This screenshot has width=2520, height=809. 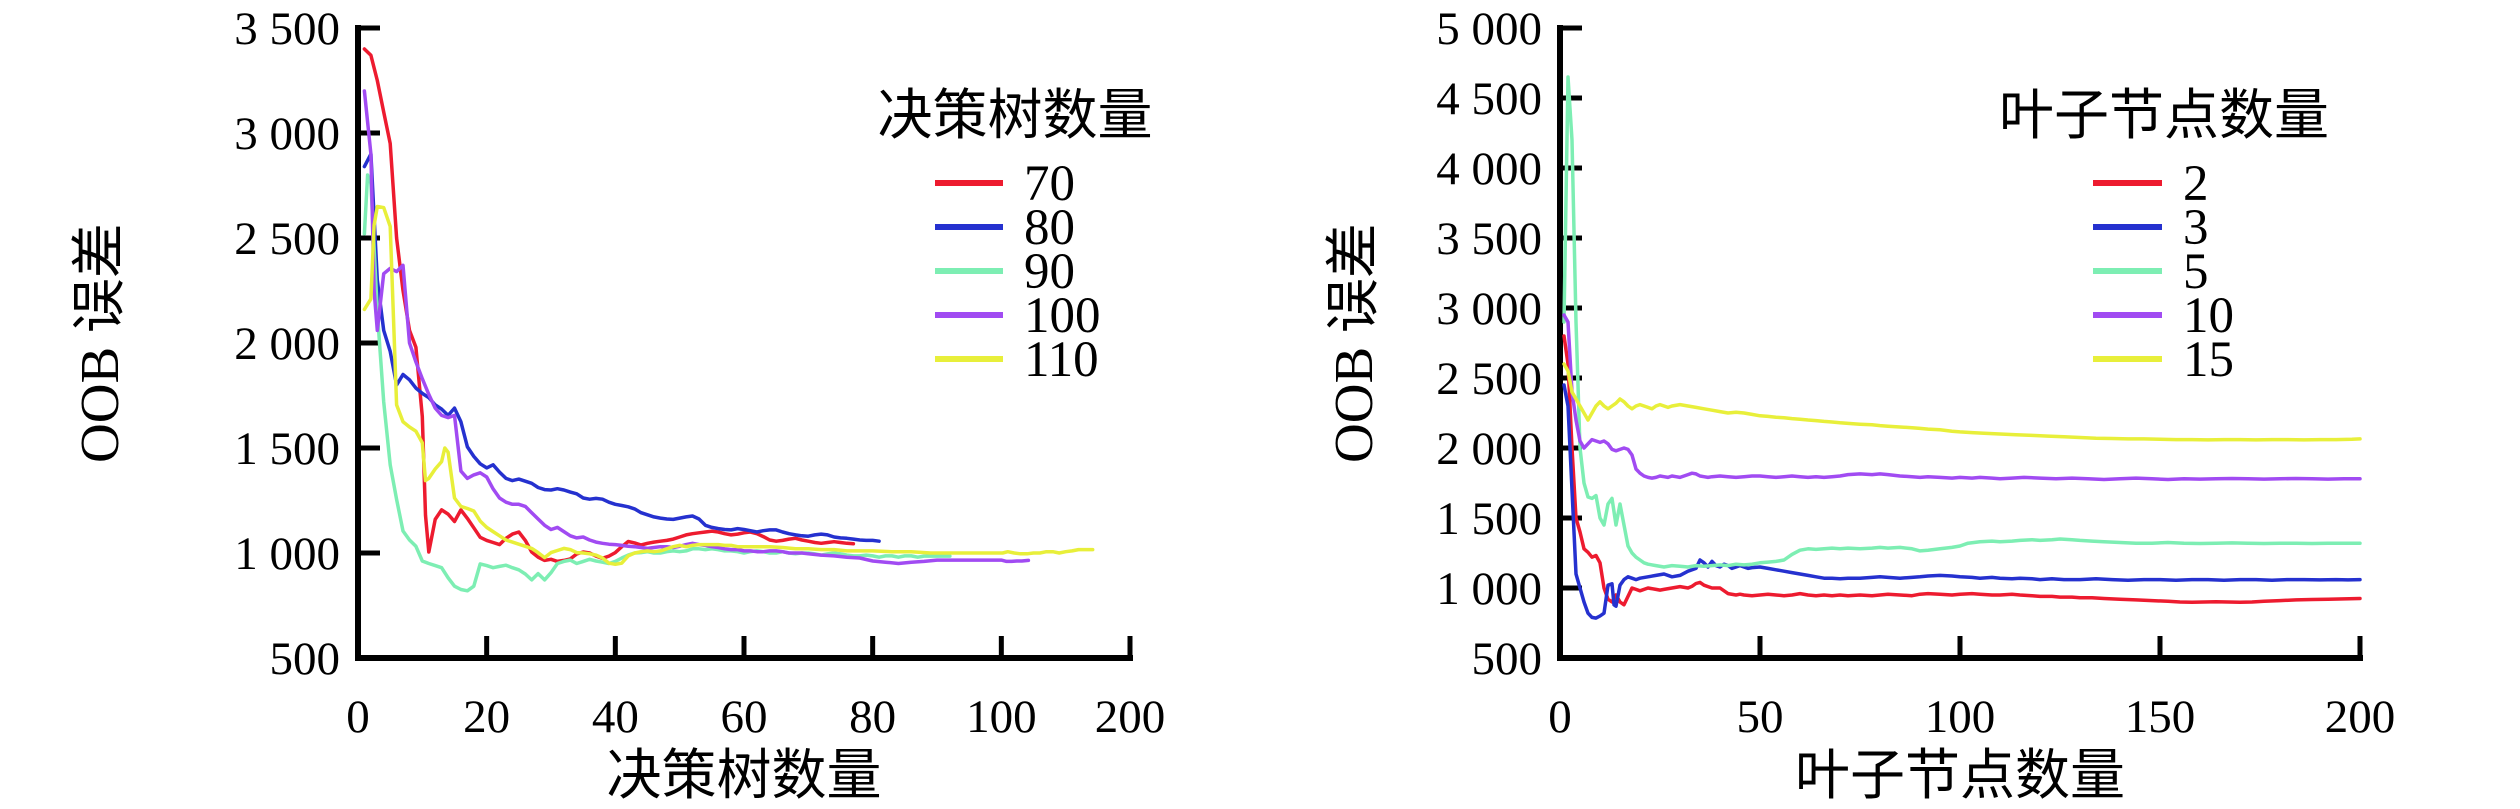 I want to click on y-tick-label: 4 000, so click(x=1489, y=169).